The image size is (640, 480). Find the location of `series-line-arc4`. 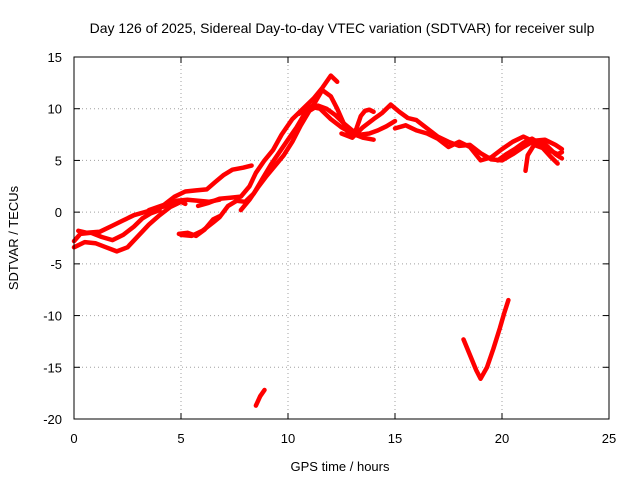

series-line-arc4 is located at coordinates (200, 188).